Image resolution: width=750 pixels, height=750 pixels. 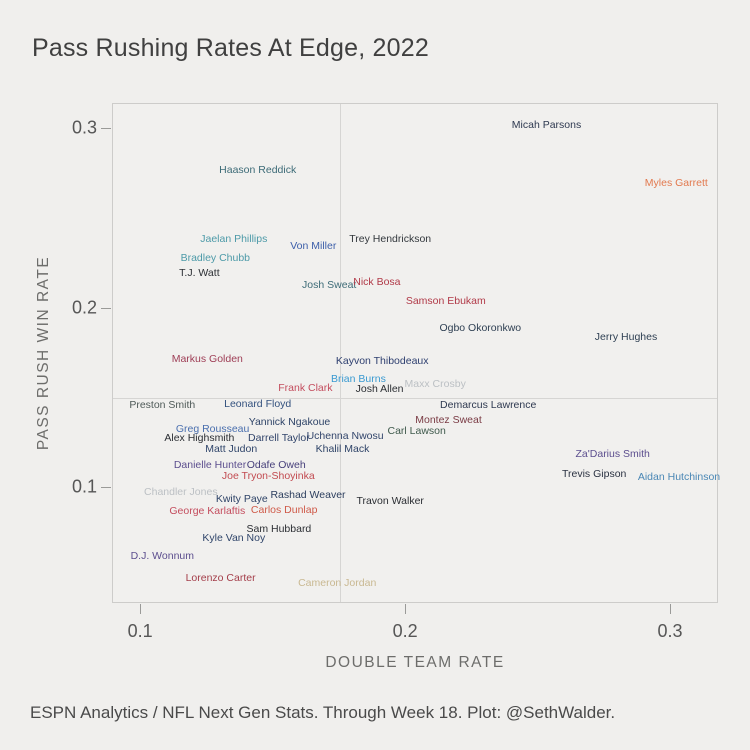 What do you see at coordinates (234, 538) in the screenshot?
I see `player-label: Kyle Van Noy` at bounding box center [234, 538].